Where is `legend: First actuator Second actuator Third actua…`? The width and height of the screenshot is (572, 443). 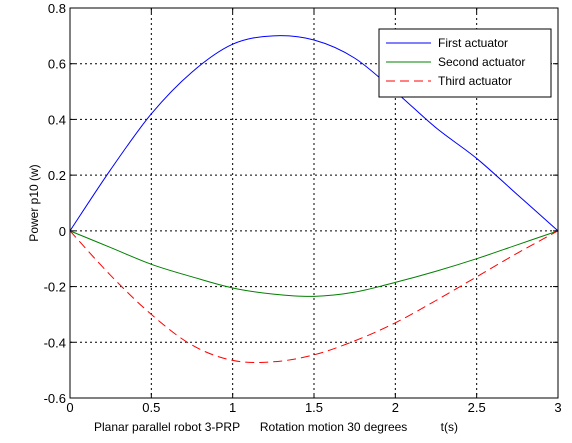
legend: First actuator Second actuator Third actua… is located at coordinates (465, 63).